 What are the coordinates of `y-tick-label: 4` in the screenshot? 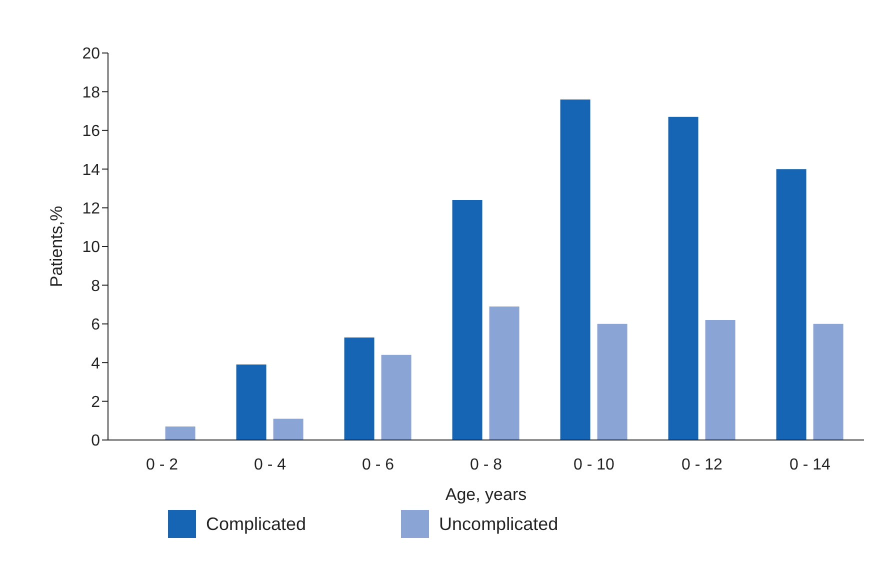 It's located at (95, 363).